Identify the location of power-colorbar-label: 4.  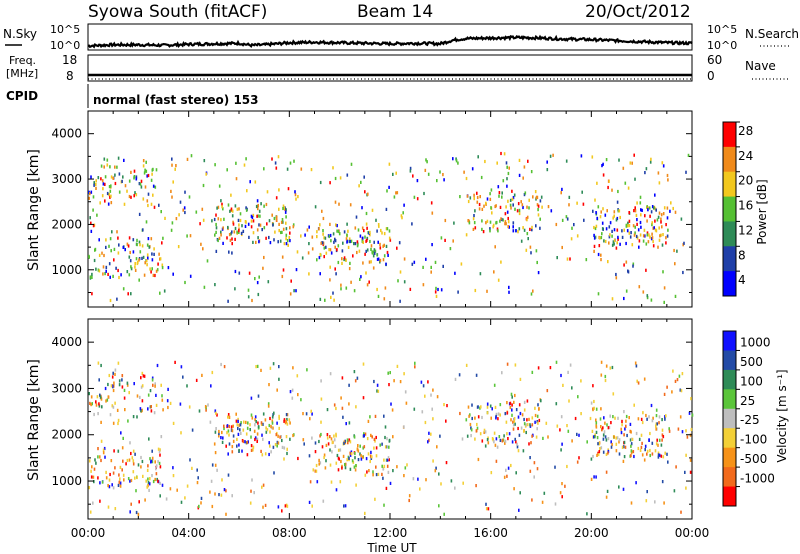
(742, 280).